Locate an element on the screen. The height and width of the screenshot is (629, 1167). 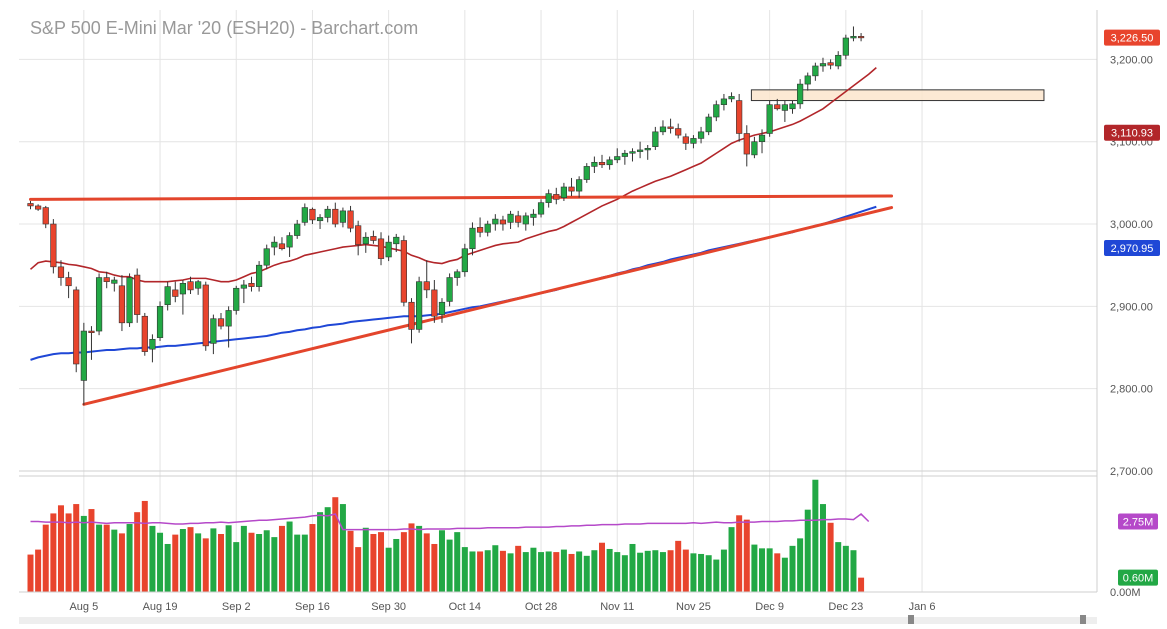
price-labels: 3,226.50 3,110.93 2,970.95 2.75M 0.60M is located at coordinates (1132, 307).